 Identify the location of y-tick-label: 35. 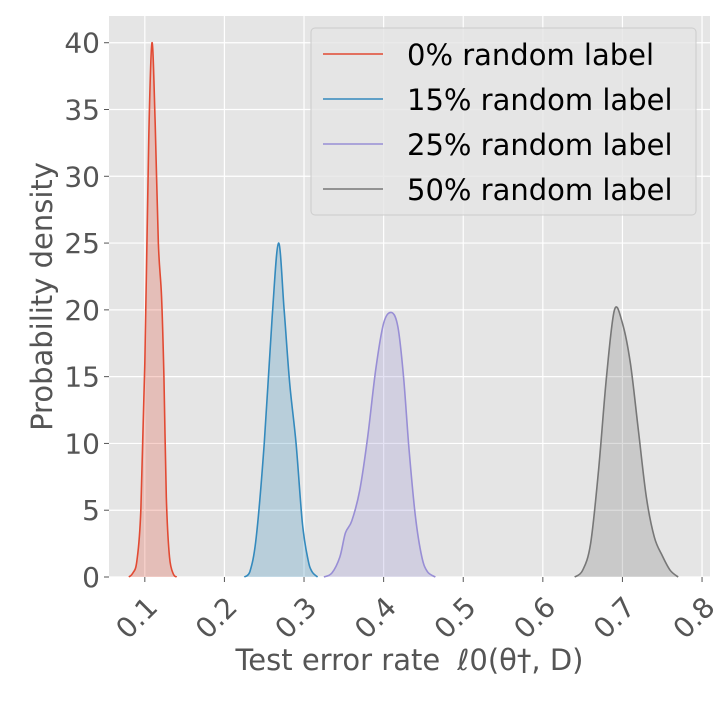
(82, 110).